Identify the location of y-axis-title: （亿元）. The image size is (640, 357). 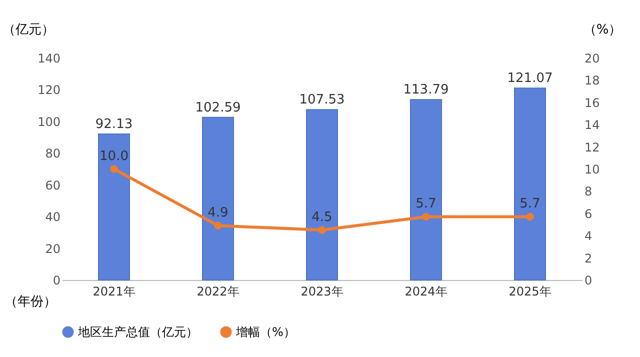
(28, 30).